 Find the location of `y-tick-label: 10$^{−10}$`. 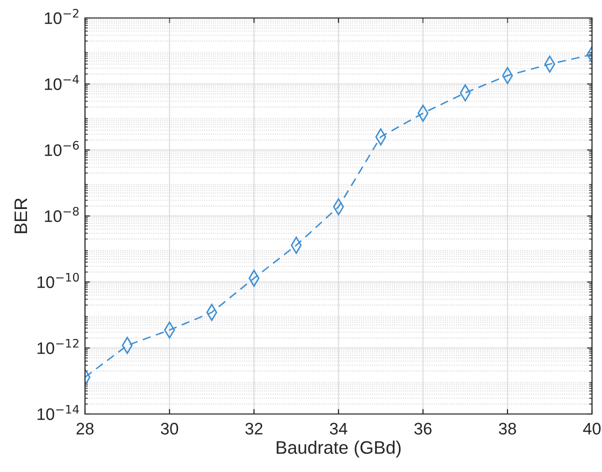

y-tick-label: 10$^{−10}$ is located at coordinates (58, 280).